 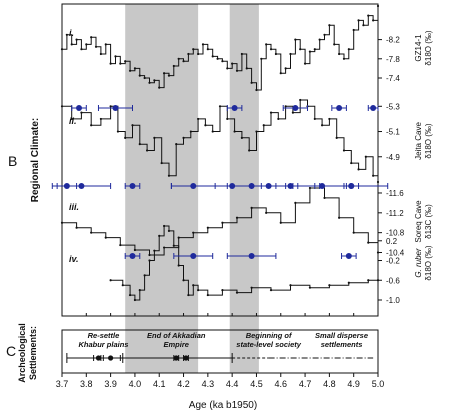 What do you see at coordinates (62, 384) in the screenshot?
I see `x-tick-label: 3.7` at bounding box center [62, 384].